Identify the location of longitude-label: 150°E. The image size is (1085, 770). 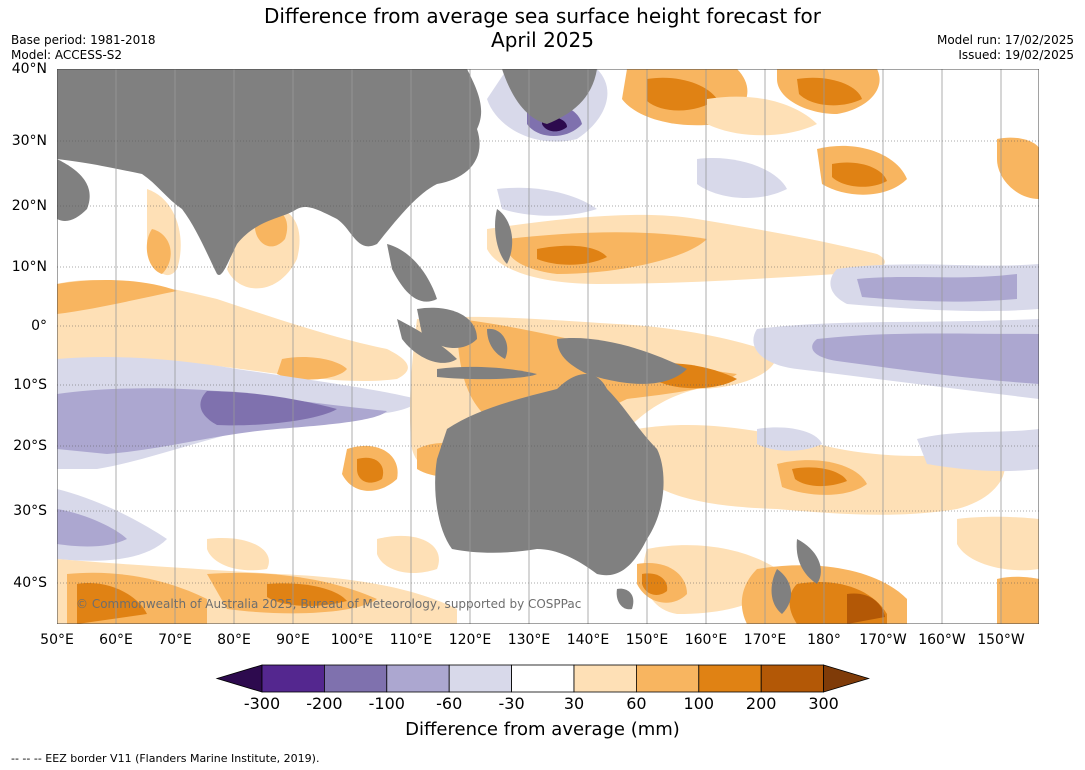
(647, 640).